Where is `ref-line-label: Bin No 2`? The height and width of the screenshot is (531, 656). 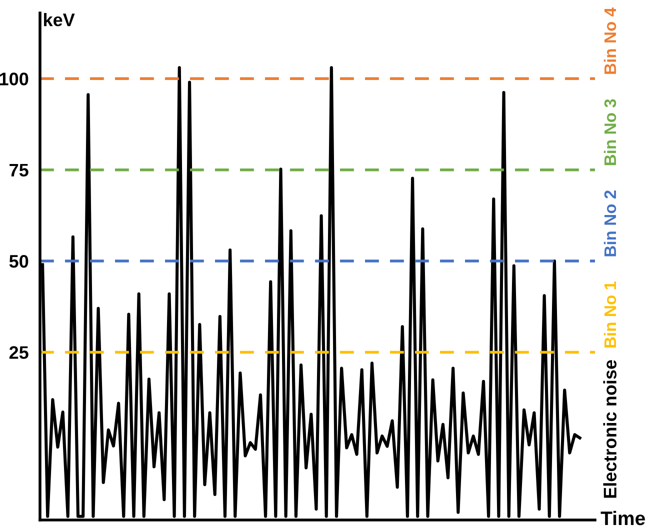
ref-line-label: Bin No 2 is located at coordinates (610, 223).